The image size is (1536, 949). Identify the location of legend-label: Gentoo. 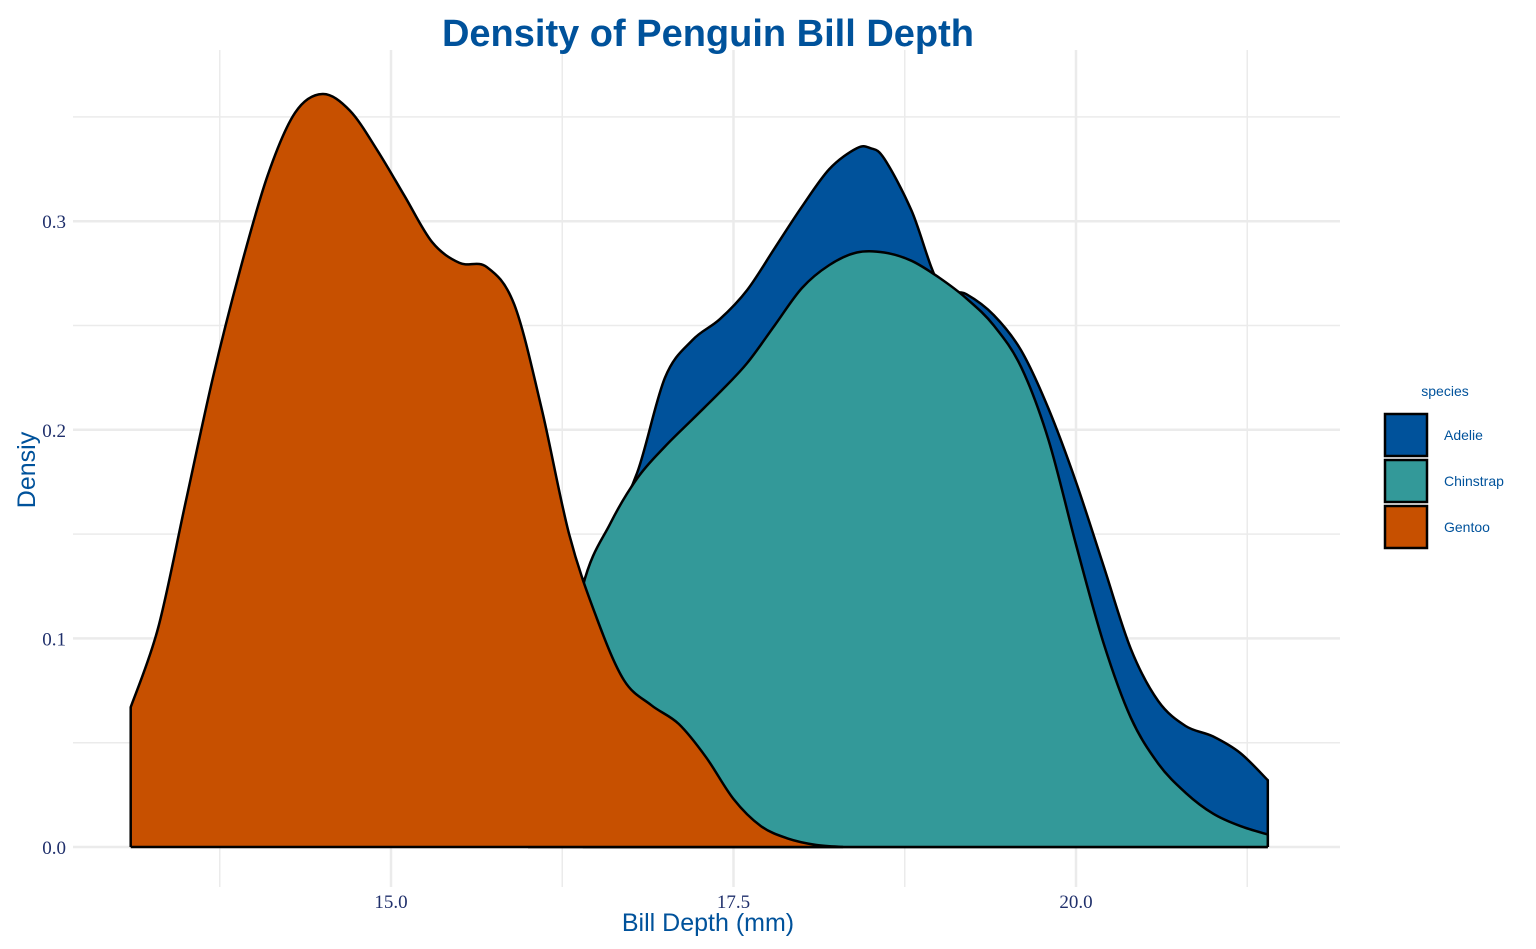
(1467, 527).